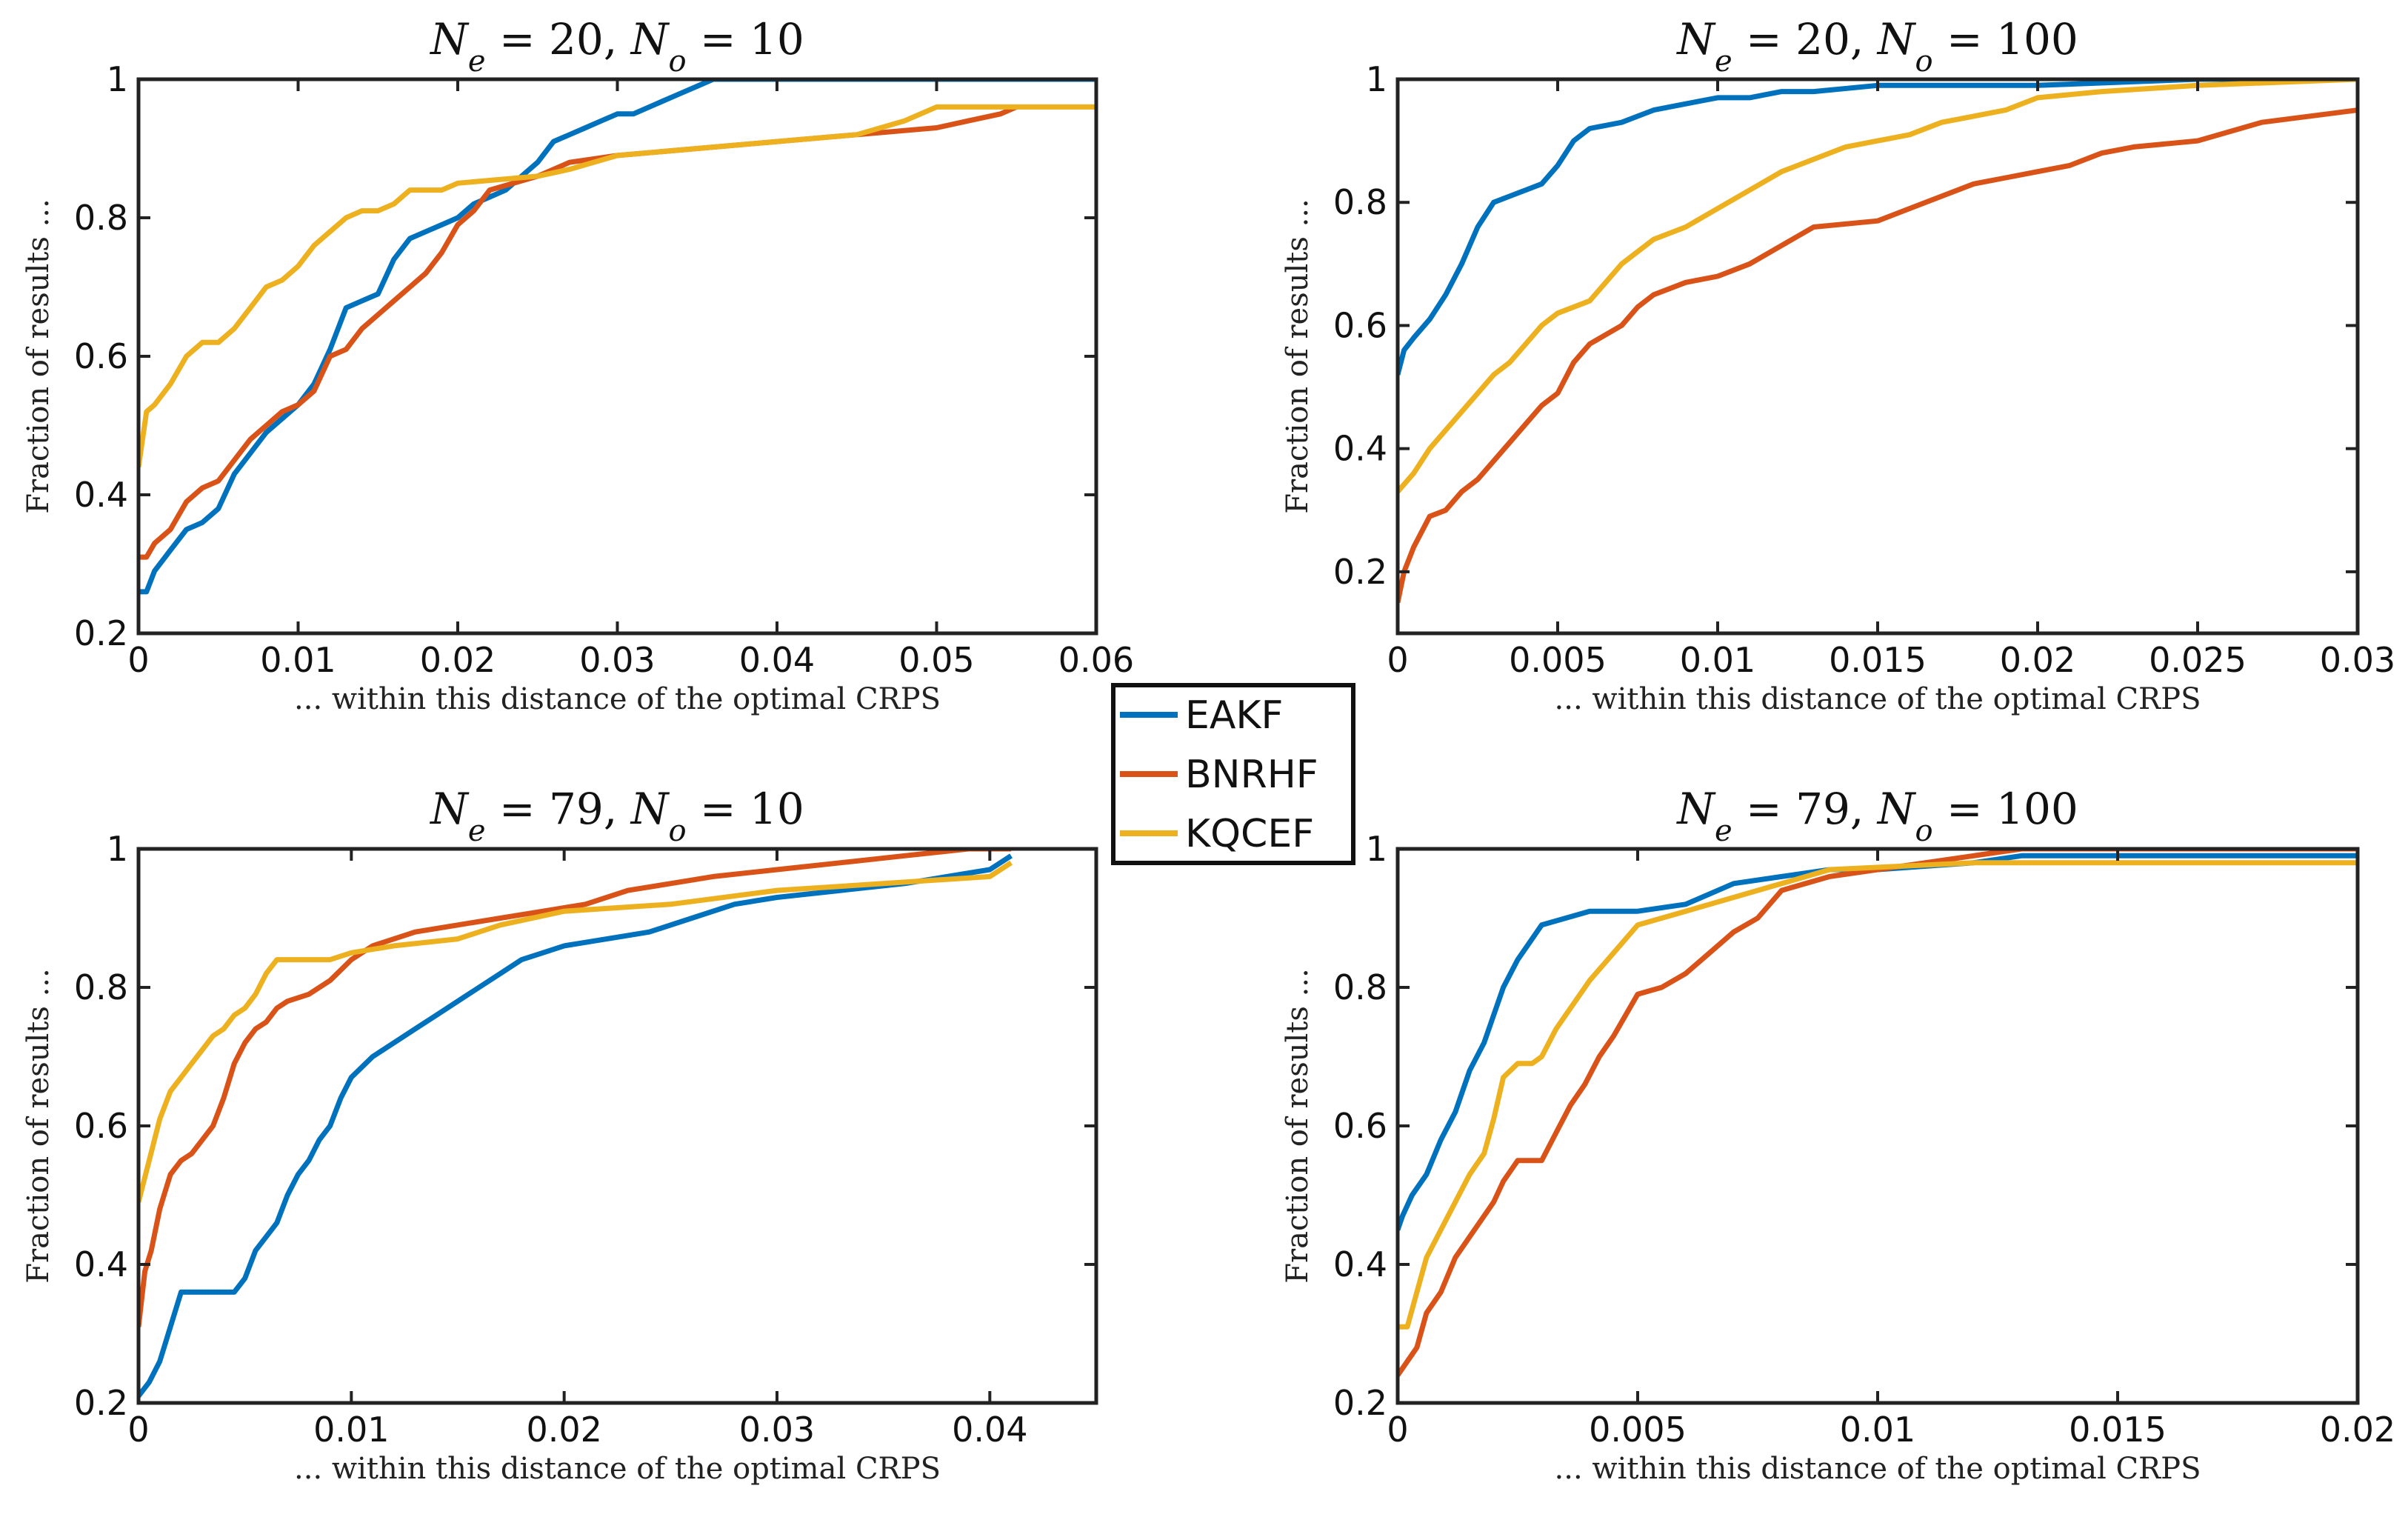  What do you see at coordinates (1249, 834) in the screenshot?
I see `legend-label-kqcef: KQCEF` at bounding box center [1249, 834].